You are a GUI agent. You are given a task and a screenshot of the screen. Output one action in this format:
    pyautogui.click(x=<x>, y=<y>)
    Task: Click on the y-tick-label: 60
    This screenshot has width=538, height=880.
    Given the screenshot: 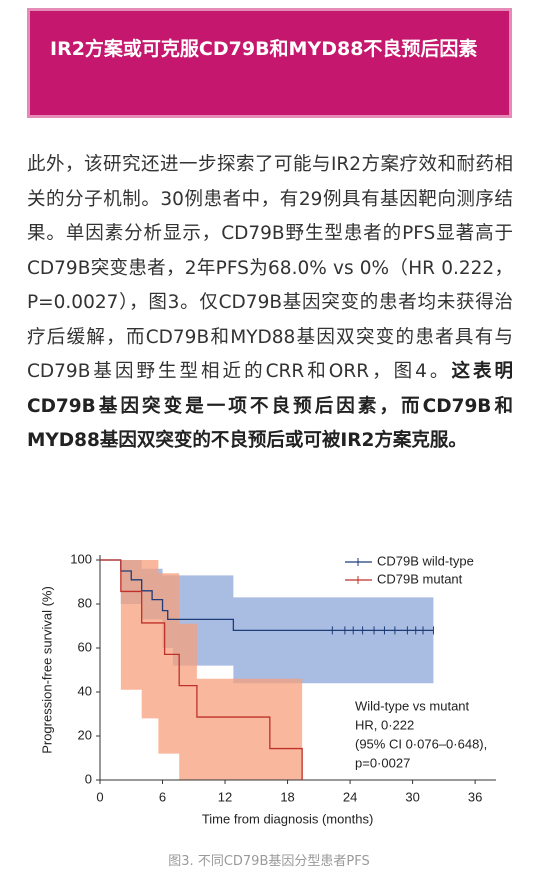 What is the action you would take?
    pyautogui.click(x=85, y=646)
    